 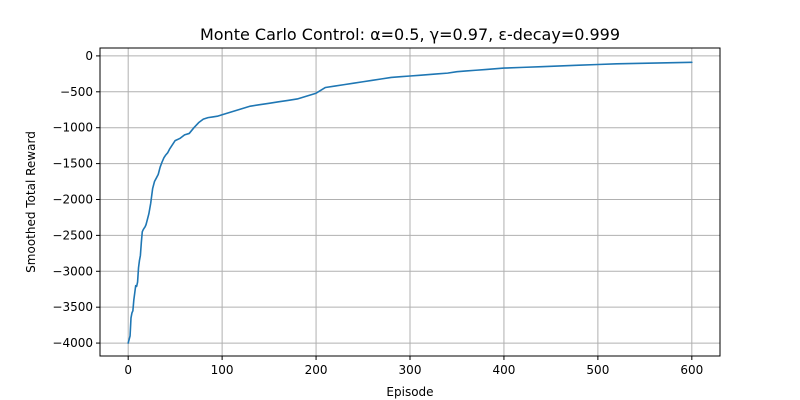 I want to click on y-axis: 0 −500 −1000 −1500 −2000 −2500 −3000 −3500 −4000, so click(x=76, y=199).